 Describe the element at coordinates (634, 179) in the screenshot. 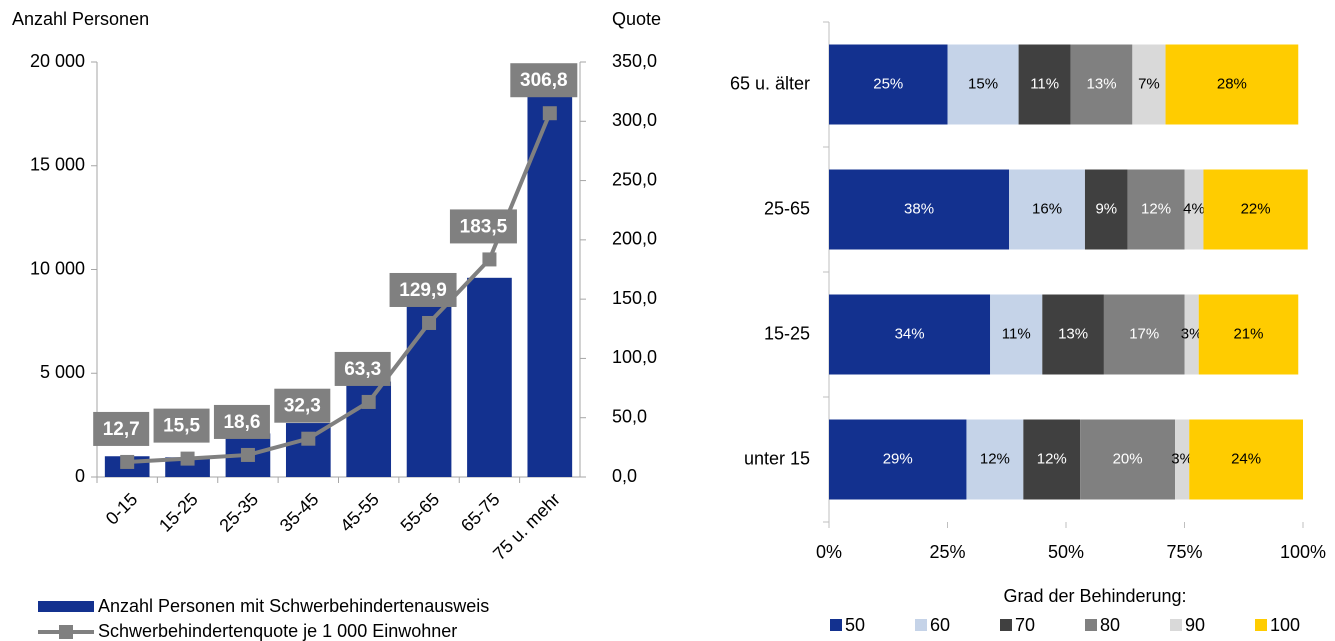

I see `y2-tick-label: 250,0` at that location.